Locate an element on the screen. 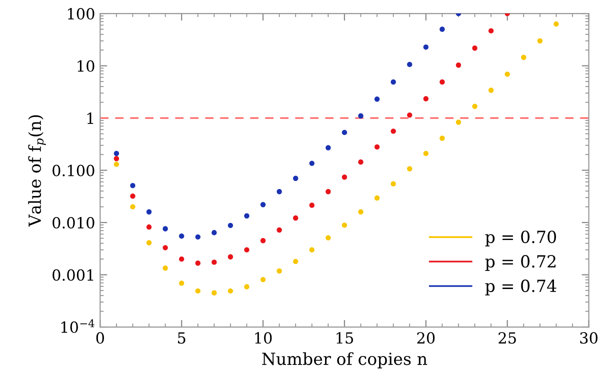  x-tick-label: 0 is located at coordinates (100, 338).